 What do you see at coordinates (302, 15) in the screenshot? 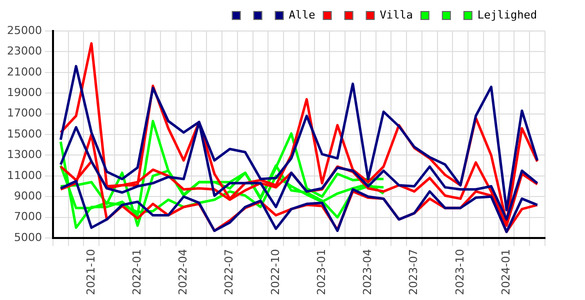
I see `legend-label: Alle` at bounding box center [302, 15].